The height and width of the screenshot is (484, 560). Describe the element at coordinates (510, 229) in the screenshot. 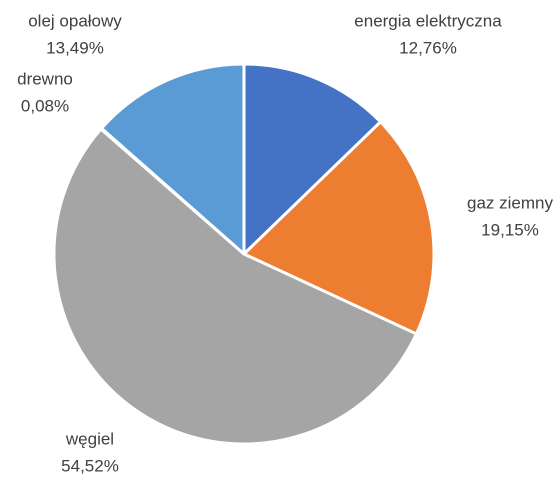

I see `slice-value-label: 19,15%` at that location.